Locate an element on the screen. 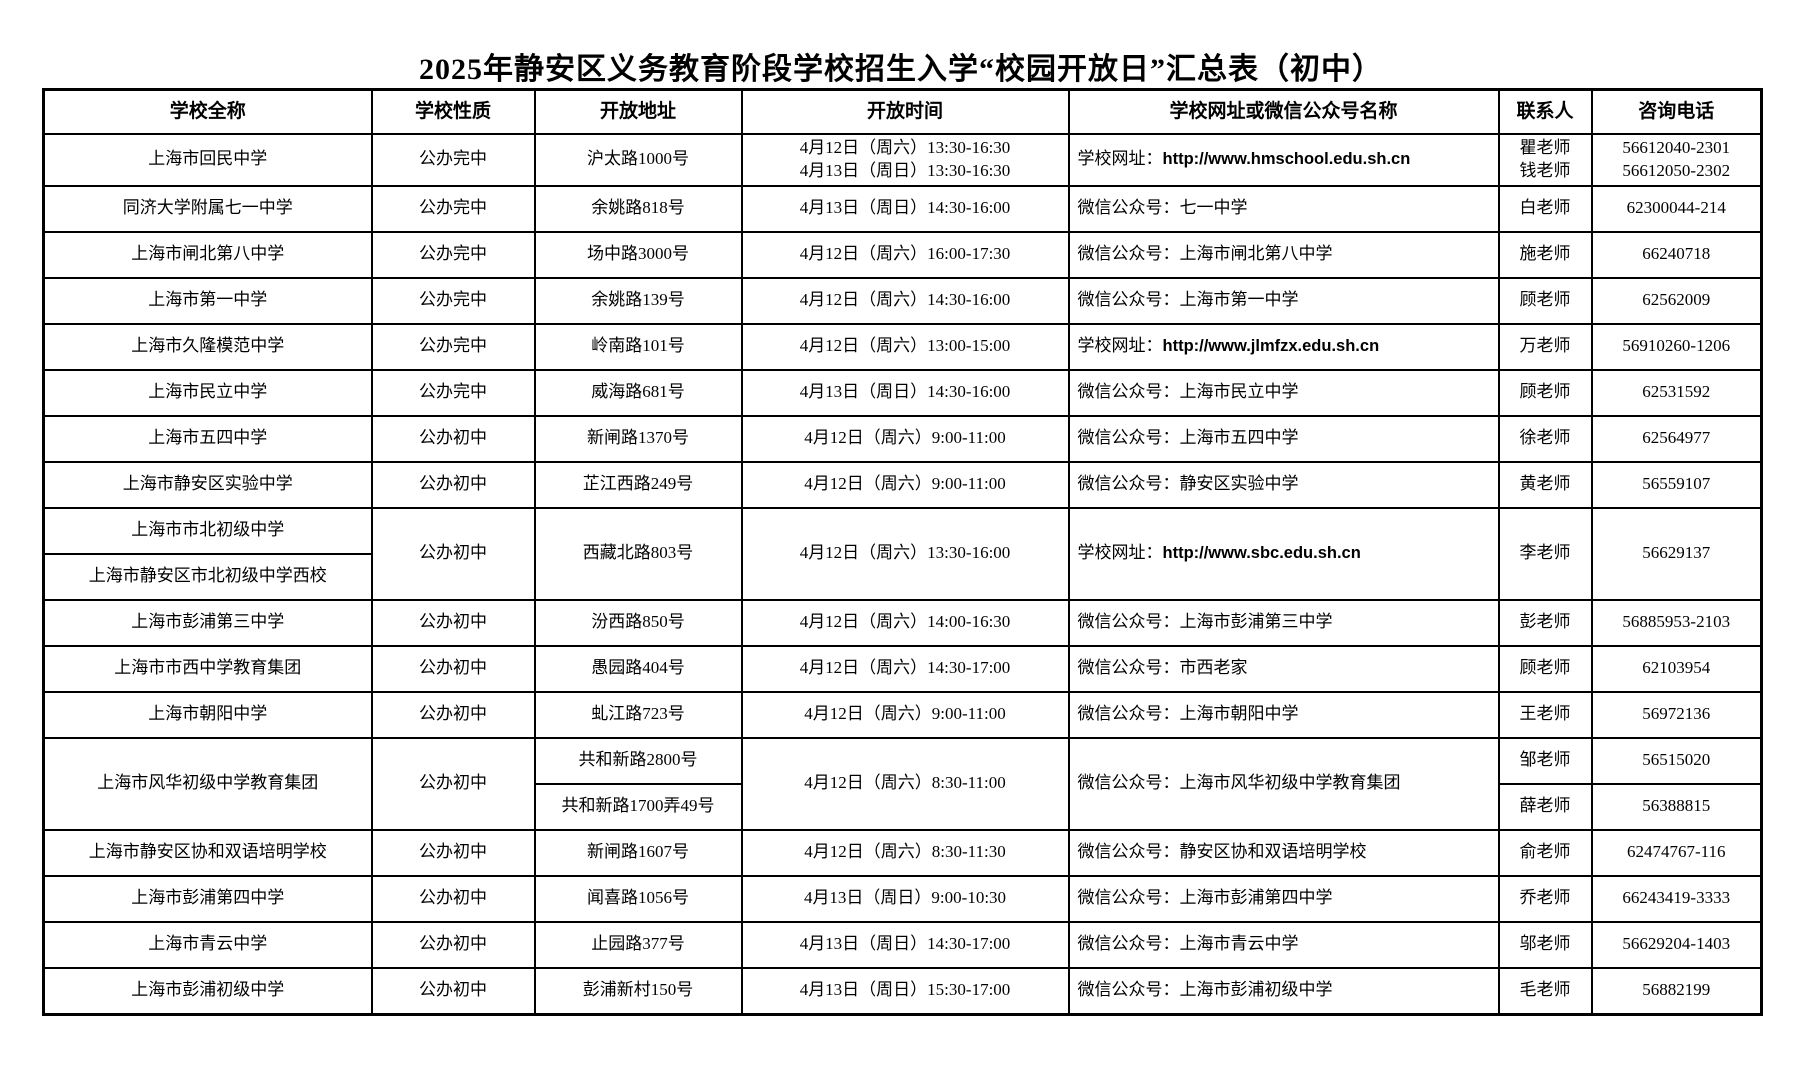 This screenshot has width=1803, height=1080. cell-addr: 新闸路1607号 is located at coordinates (638, 852).